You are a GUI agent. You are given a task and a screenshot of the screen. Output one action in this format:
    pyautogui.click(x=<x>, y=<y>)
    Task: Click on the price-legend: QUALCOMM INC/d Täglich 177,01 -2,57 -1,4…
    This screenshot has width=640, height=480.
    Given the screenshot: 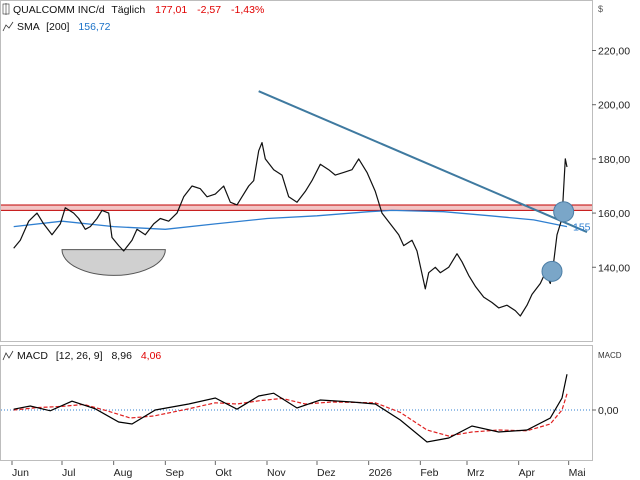 What is the action you would take?
    pyautogui.click(x=133, y=18)
    